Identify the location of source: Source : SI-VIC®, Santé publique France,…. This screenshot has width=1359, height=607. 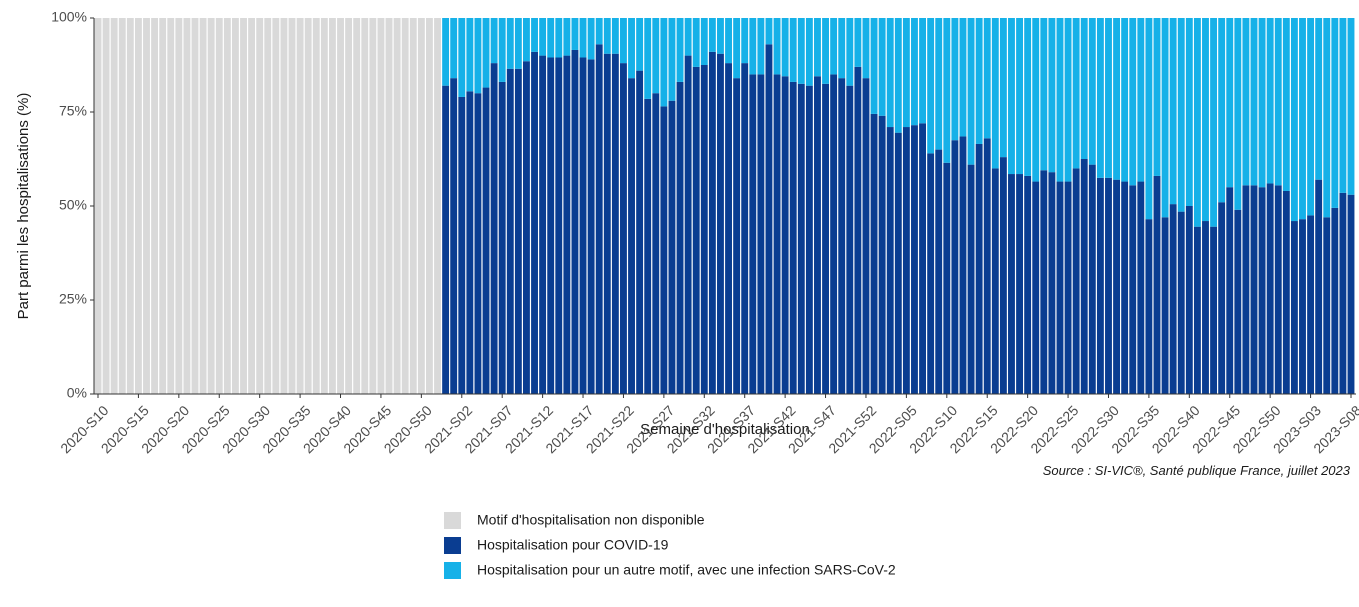
(1197, 470).